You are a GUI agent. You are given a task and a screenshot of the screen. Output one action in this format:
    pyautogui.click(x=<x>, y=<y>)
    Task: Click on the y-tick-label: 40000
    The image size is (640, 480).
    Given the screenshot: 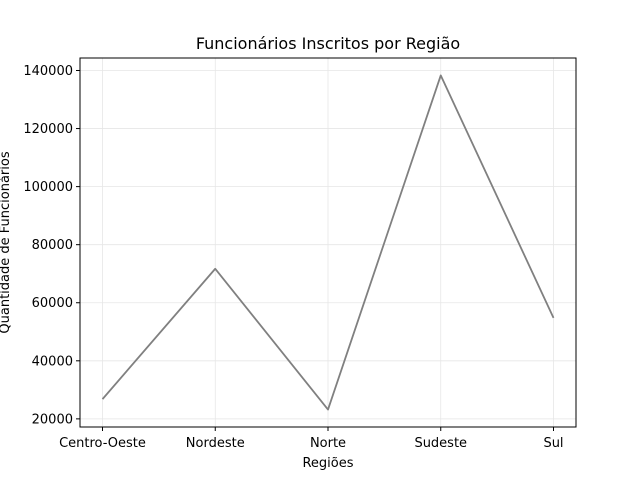 What is the action you would take?
    pyautogui.click(x=52, y=361)
    